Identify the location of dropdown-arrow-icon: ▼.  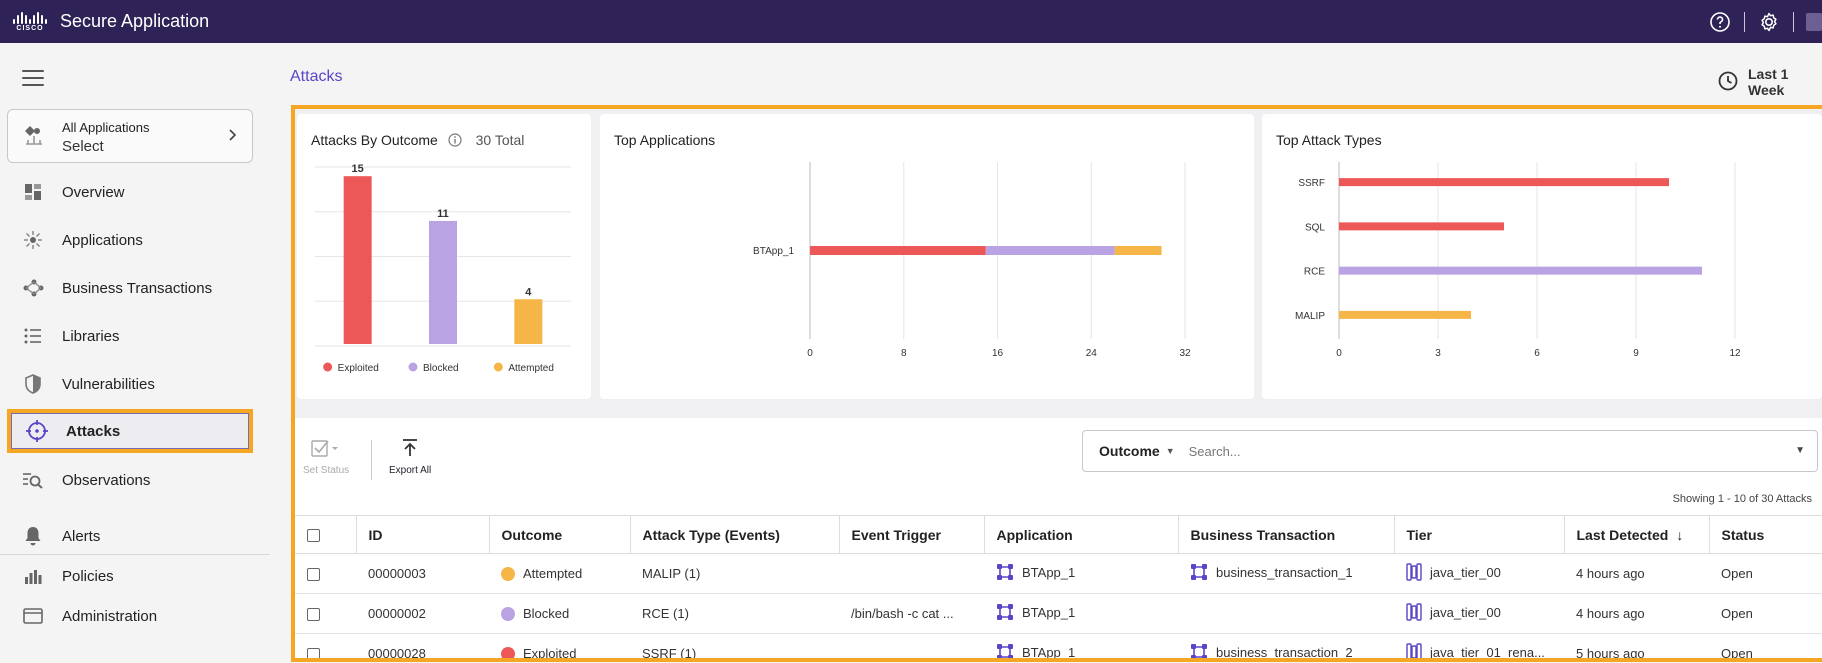
(1800, 450).